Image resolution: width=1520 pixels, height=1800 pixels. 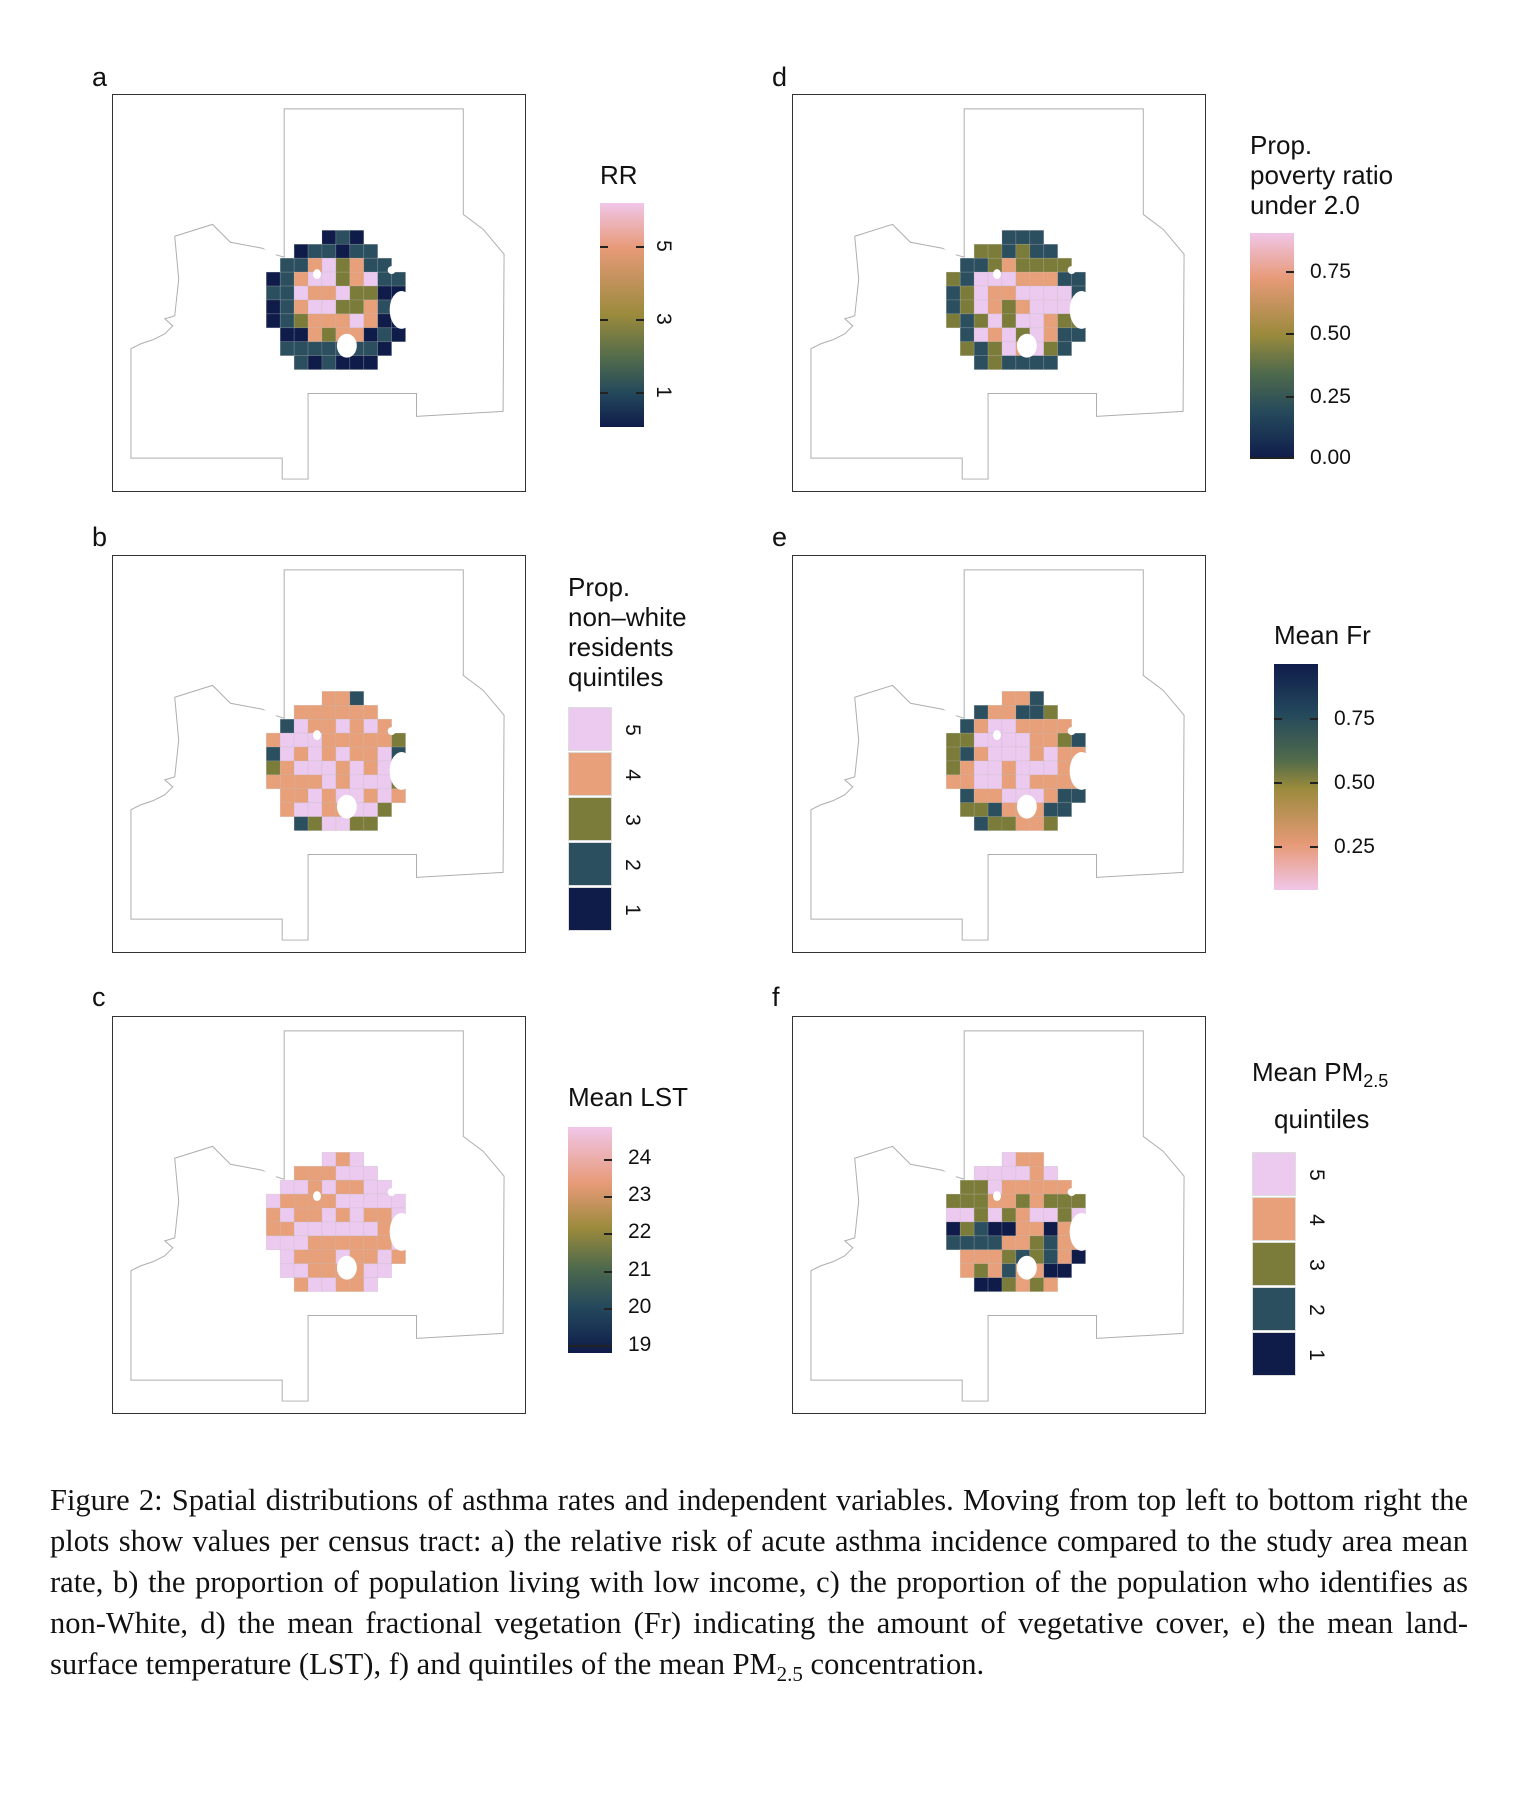 What do you see at coordinates (997, 755) in the screenshot?
I see `study-area-outline` at bounding box center [997, 755].